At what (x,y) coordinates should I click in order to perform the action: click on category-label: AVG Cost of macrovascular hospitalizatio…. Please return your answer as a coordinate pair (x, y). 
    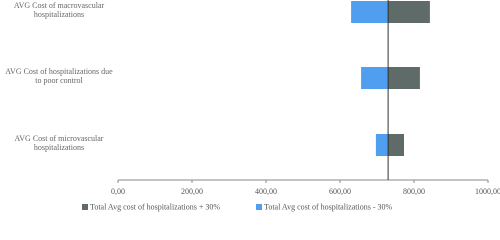
    Looking at the image, I should click on (59, 10).